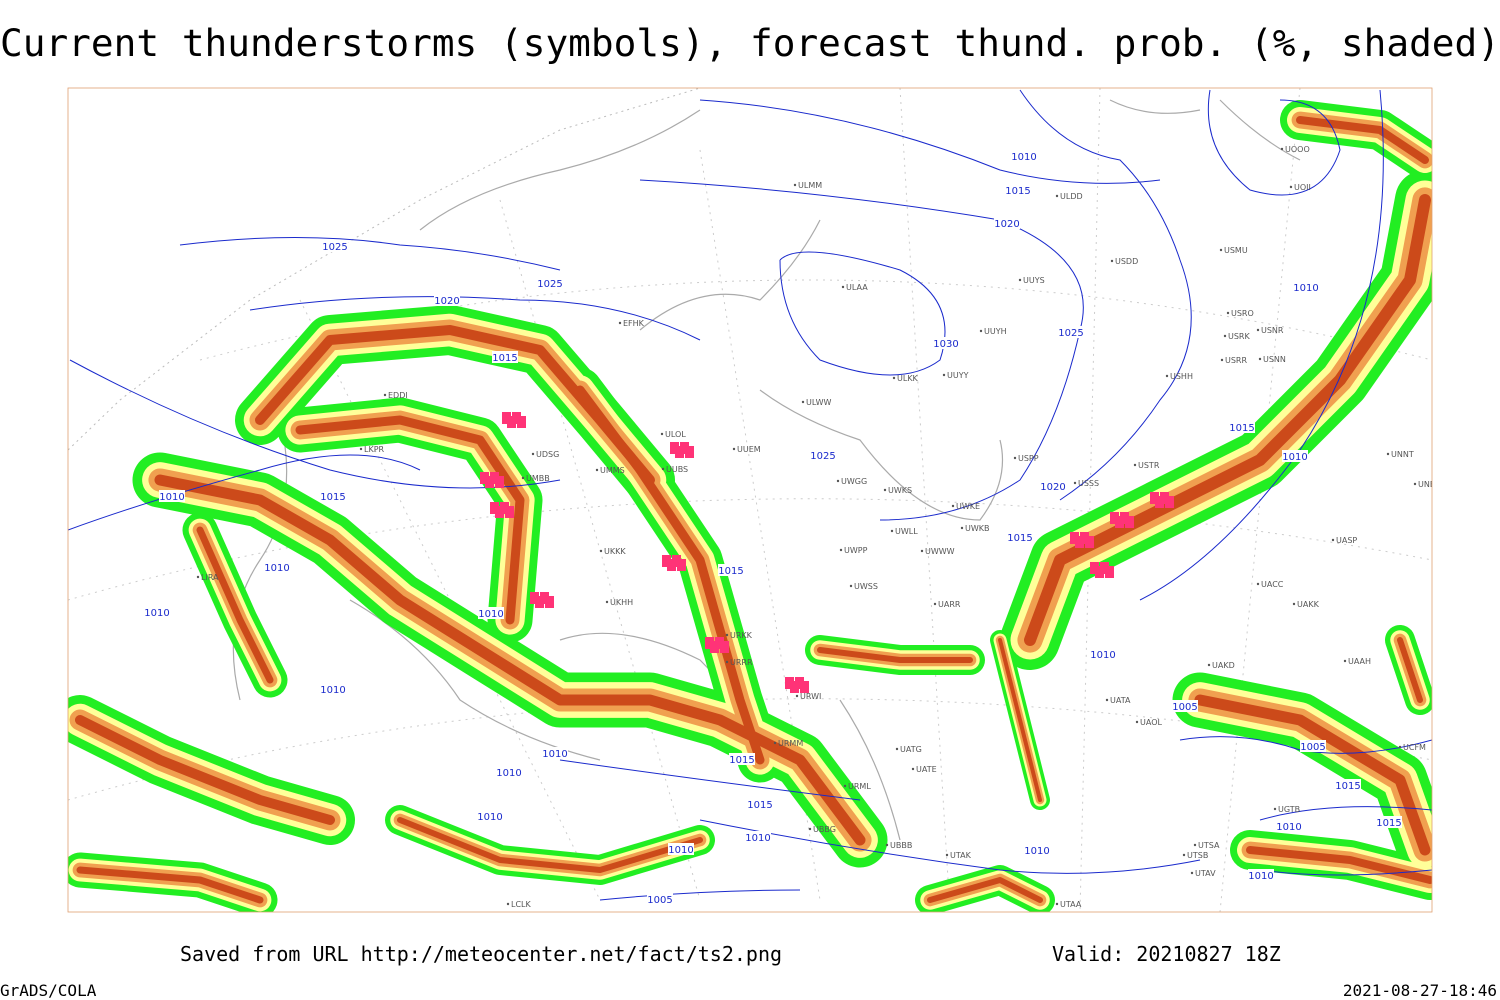  What do you see at coordinates (677, 469) in the screenshot?
I see `station-label: UUBS` at bounding box center [677, 469].